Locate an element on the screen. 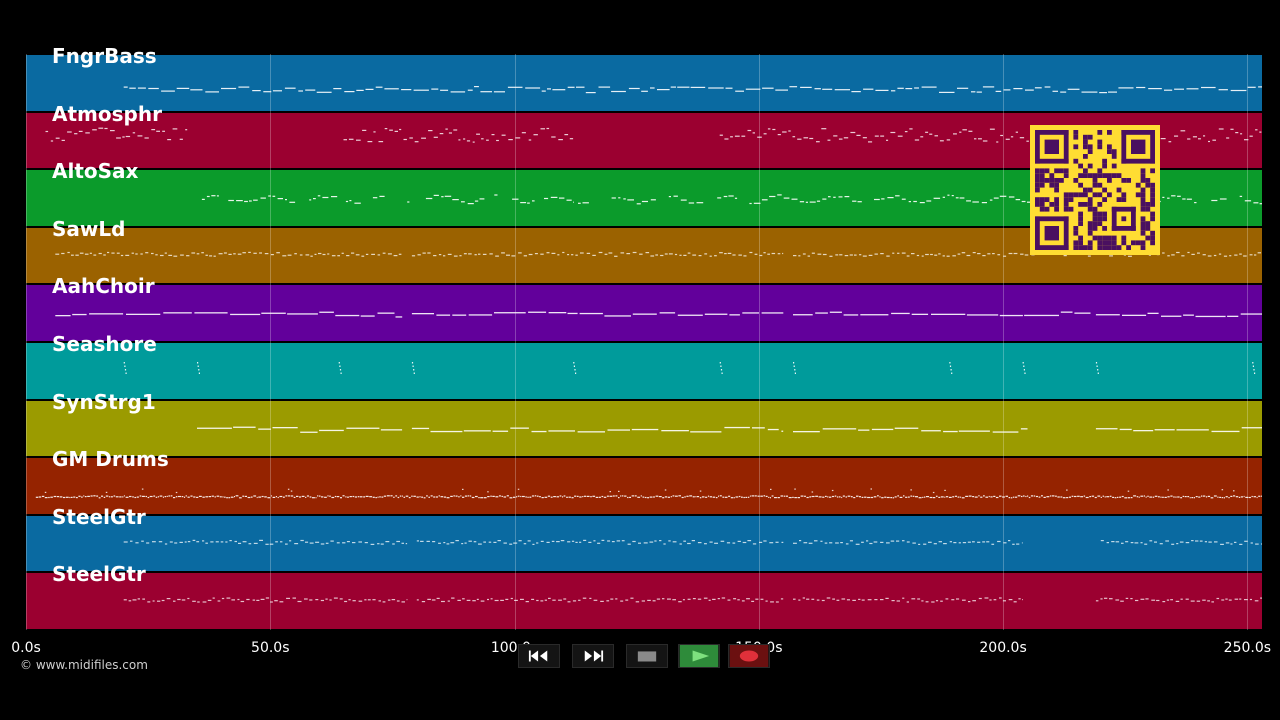 This screenshot has height=720, width=1280. play-button is located at coordinates (699, 656).